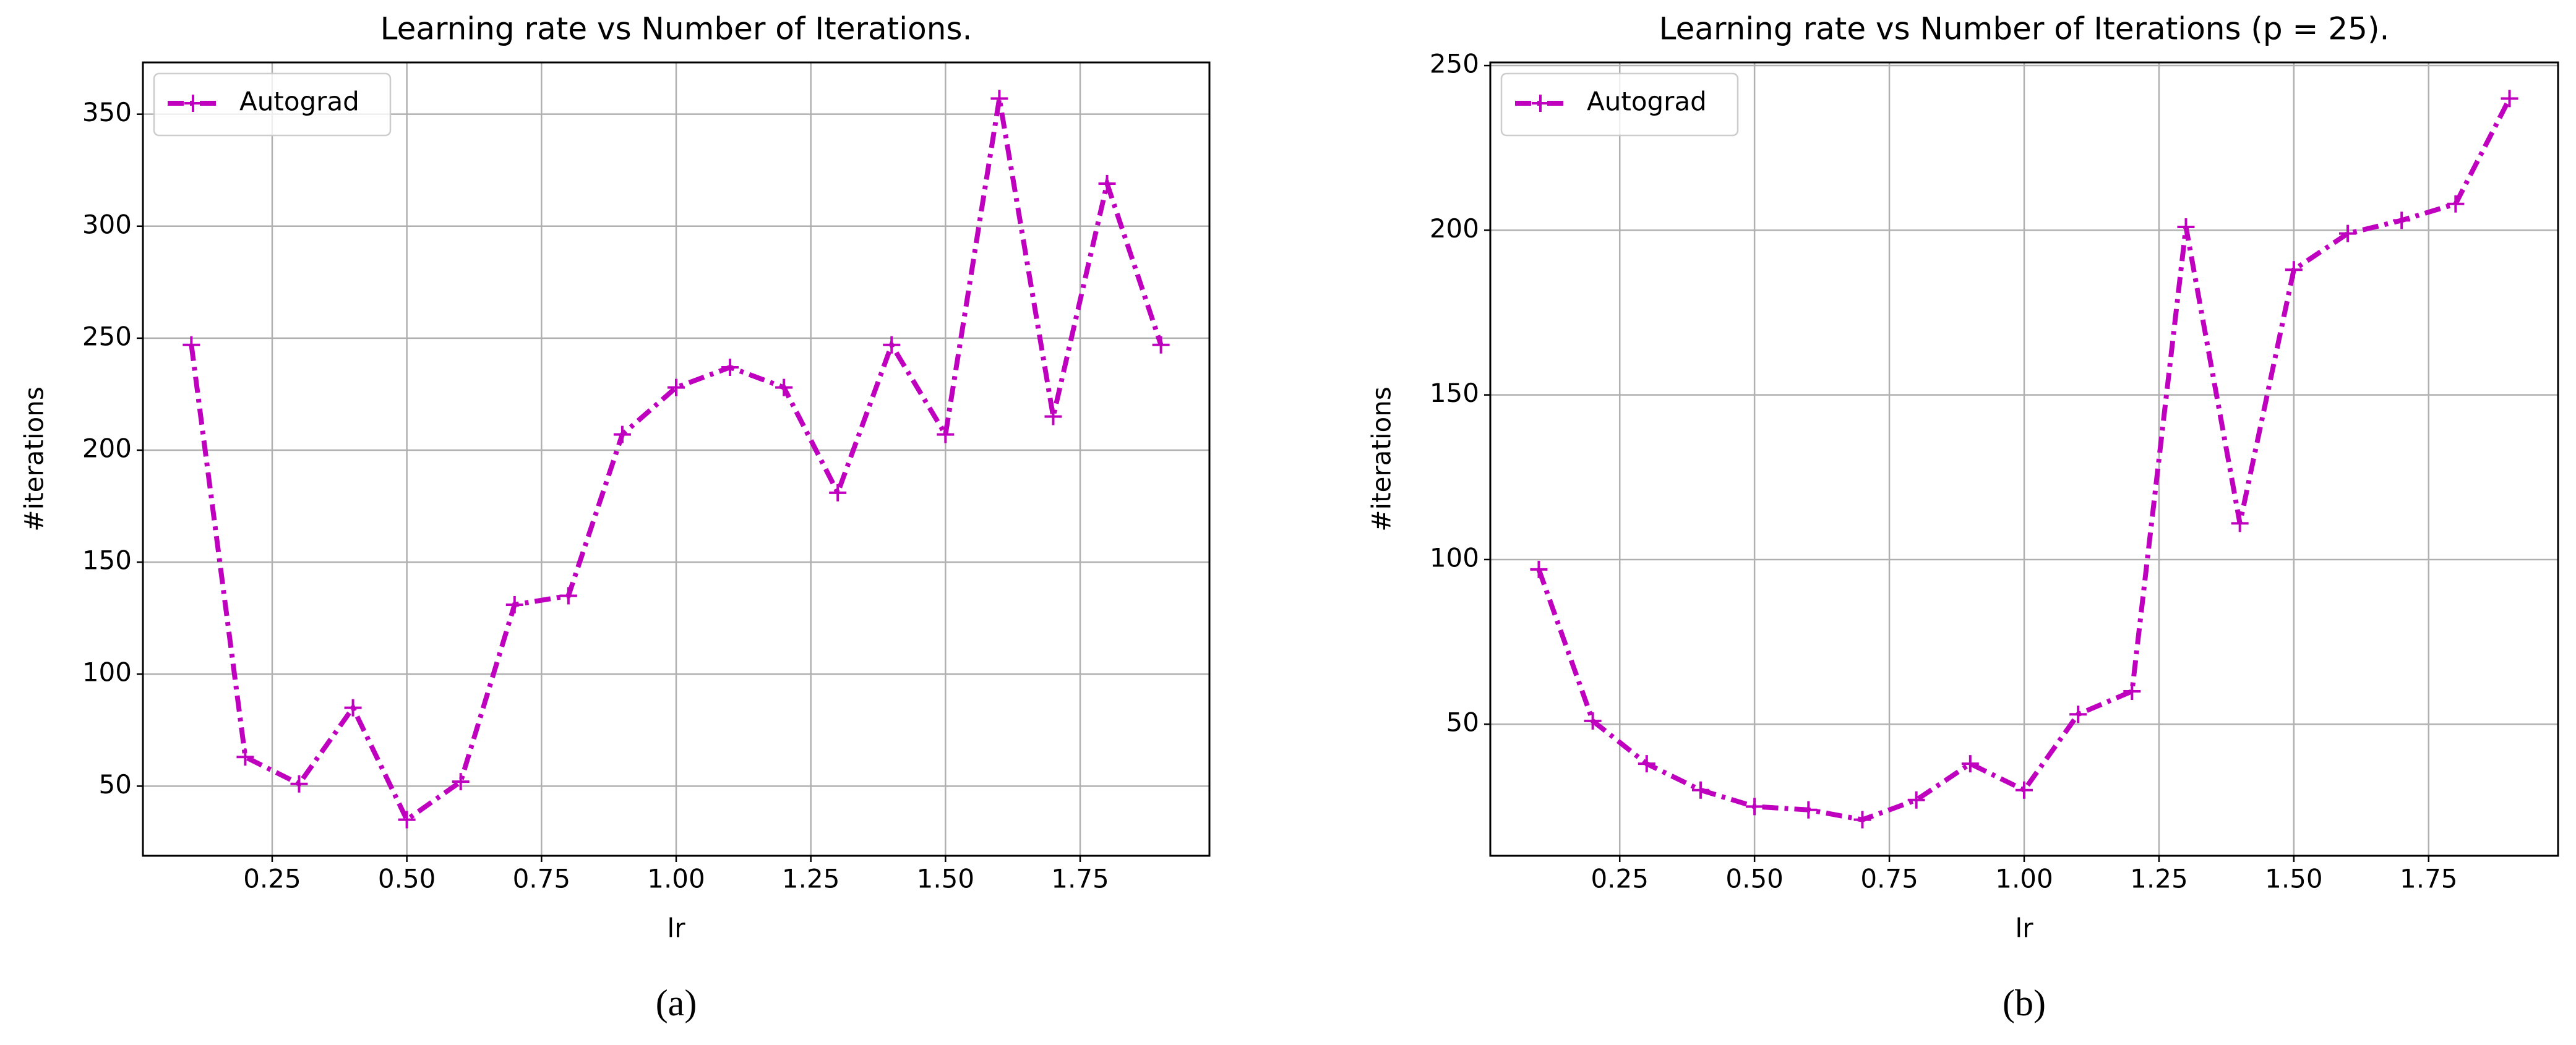 The image size is (2576, 1045). Describe the element at coordinates (677, 1003) in the screenshot. I see `caption: (a)` at that location.